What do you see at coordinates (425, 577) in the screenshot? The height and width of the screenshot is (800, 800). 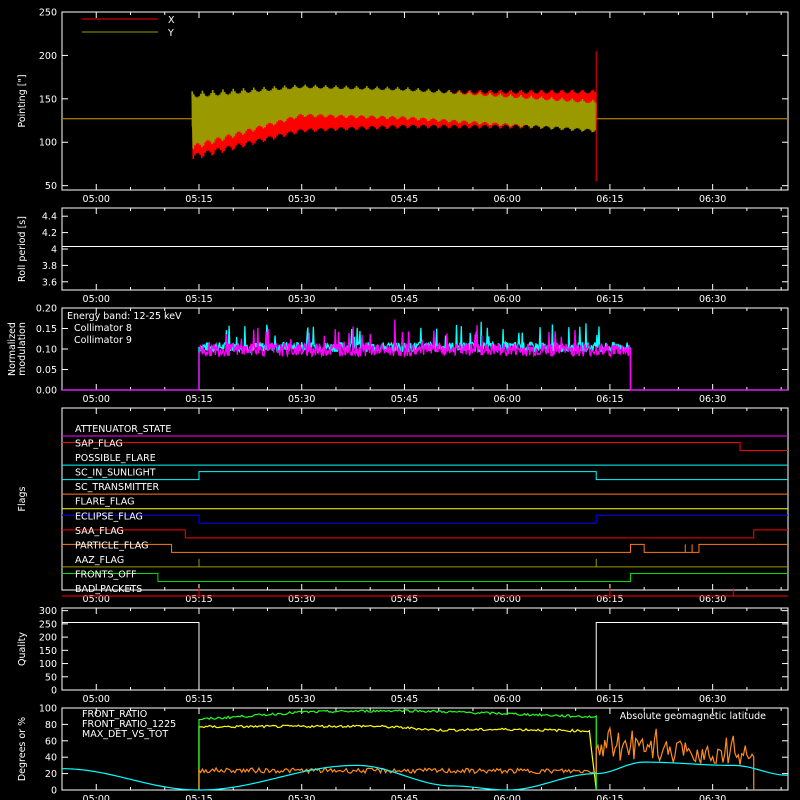 I see `flag-line-fronts_off` at bounding box center [425, 577].